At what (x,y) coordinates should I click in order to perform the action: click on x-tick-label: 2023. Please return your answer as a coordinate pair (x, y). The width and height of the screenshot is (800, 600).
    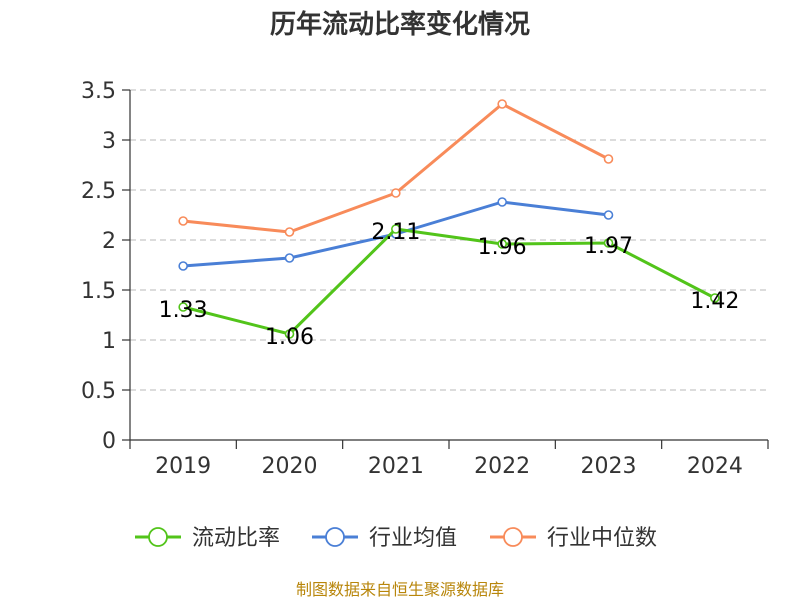
    Looking at the image, I should click on (609, 466).